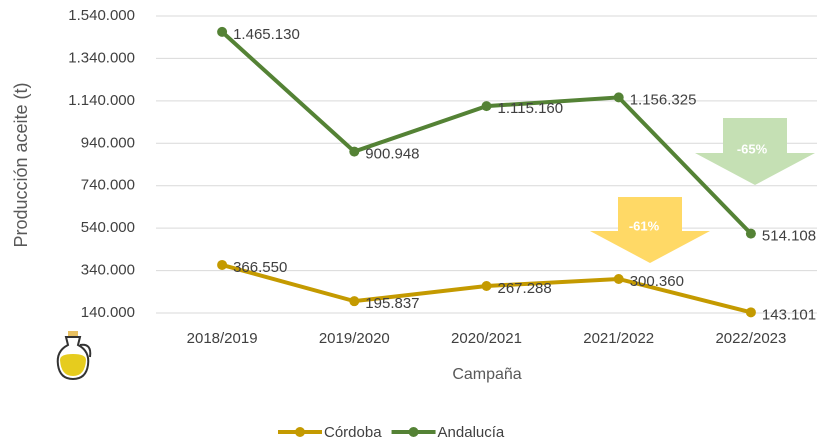  I want to click on x-tick-label: 2018/2019, so click(222, 338).